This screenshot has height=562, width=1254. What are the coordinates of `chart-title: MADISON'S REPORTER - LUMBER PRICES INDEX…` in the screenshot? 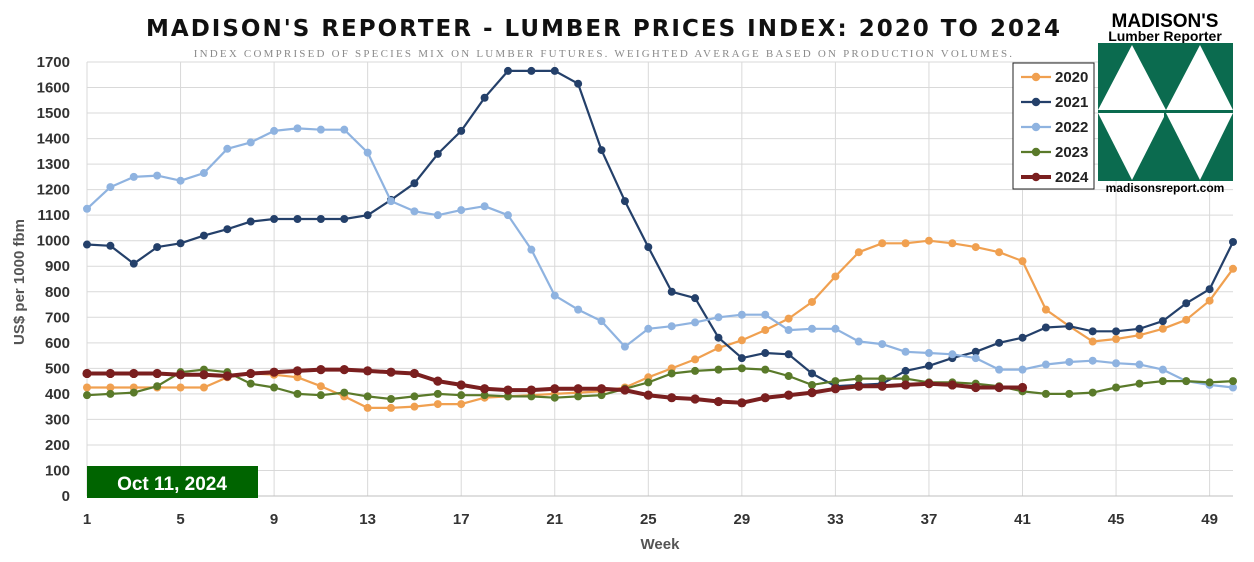 It's located at (604, 29).